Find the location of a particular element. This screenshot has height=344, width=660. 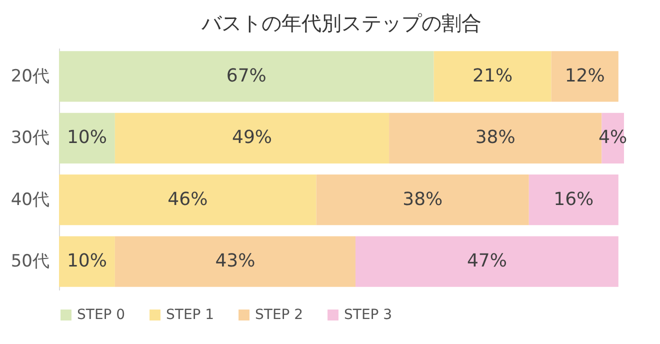

legend-label: STEP 0 is located at coordinates (101, 315).